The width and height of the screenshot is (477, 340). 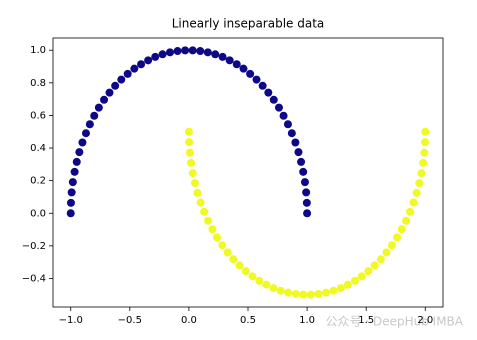 I want to click on y-tick-label: 0.2, so click(x=38, y=181).